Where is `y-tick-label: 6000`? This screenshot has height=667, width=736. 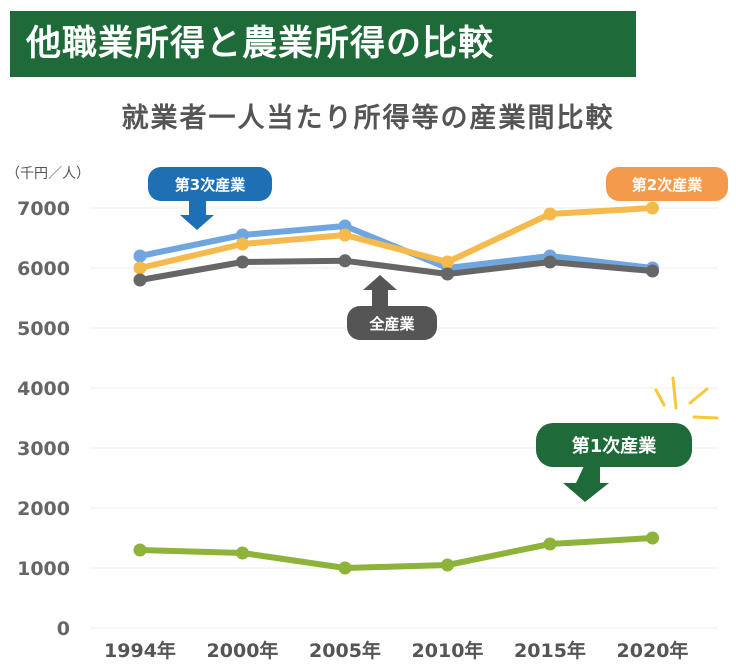
y-tick-label: 6000 is located at coordinates (43, 269).